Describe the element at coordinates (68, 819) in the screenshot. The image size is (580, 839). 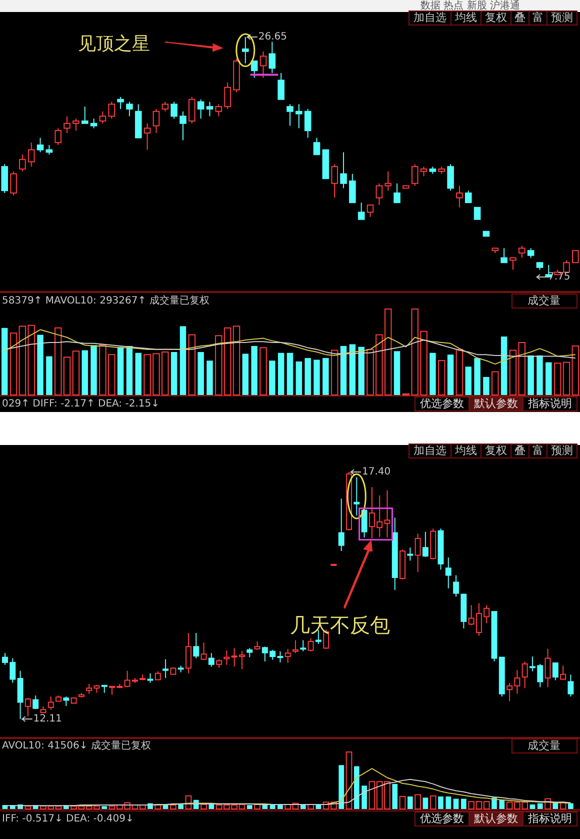
I see `text: IFF: -0.517↓ DEA: -0.409↓` at that location.